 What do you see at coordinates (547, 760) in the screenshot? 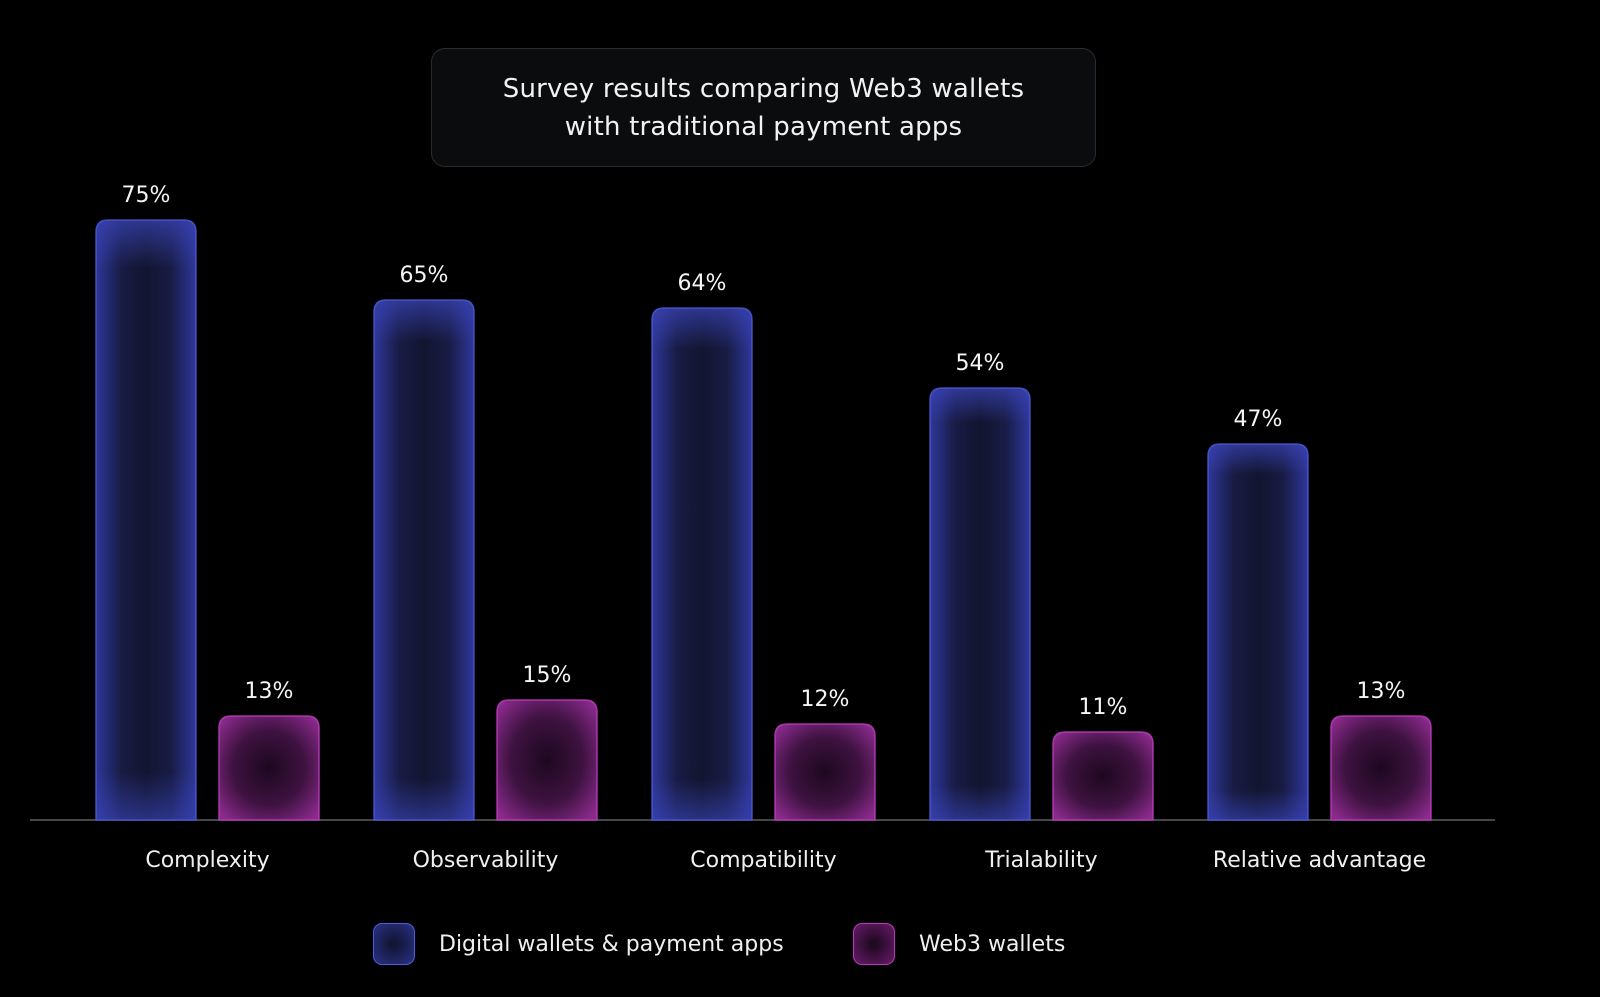
I see `bar-web3-wallets-observability` at bounding box center [547, 760].